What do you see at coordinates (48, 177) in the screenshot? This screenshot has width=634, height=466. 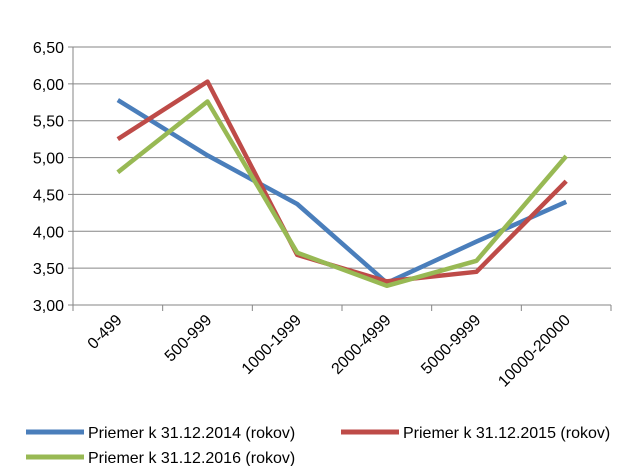 I see `y-tick-labels: 3,00 3,50 4,00 4,50 5,00 5,50 6,00 6,50` at bounding box center [48, 177].